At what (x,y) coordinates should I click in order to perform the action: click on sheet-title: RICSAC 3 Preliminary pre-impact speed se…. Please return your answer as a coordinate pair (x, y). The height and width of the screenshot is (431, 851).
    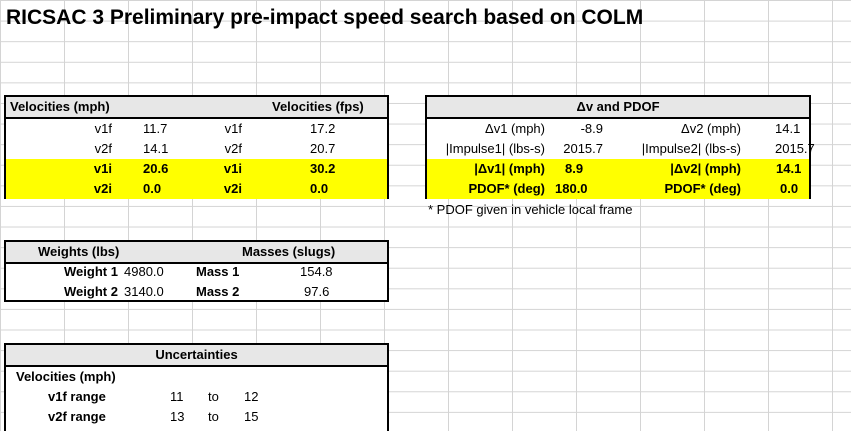
    Looking at the image, I should click on (325, 17).